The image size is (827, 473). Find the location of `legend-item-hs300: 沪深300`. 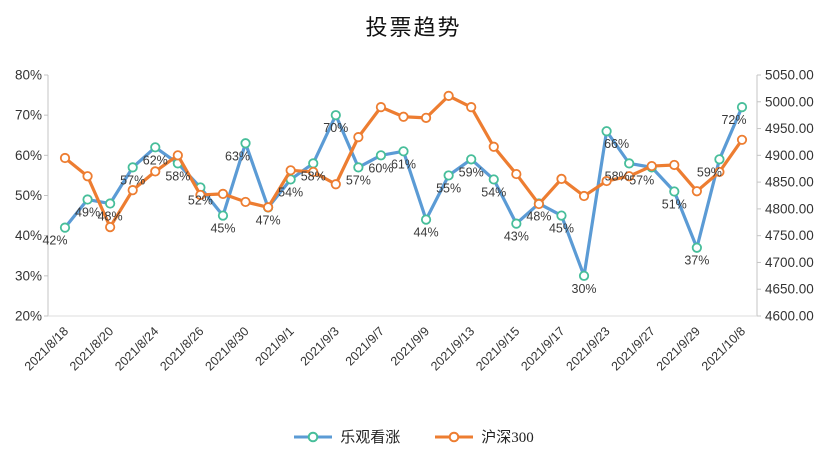

legend-item-hs300: 沪深300 is located at coordinates (484, 436).